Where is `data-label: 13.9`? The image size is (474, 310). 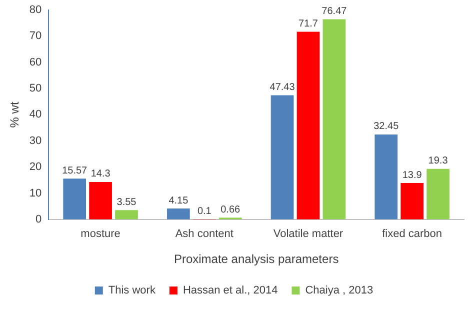 data-label: 13.9 is located at coordinates (412, 175).